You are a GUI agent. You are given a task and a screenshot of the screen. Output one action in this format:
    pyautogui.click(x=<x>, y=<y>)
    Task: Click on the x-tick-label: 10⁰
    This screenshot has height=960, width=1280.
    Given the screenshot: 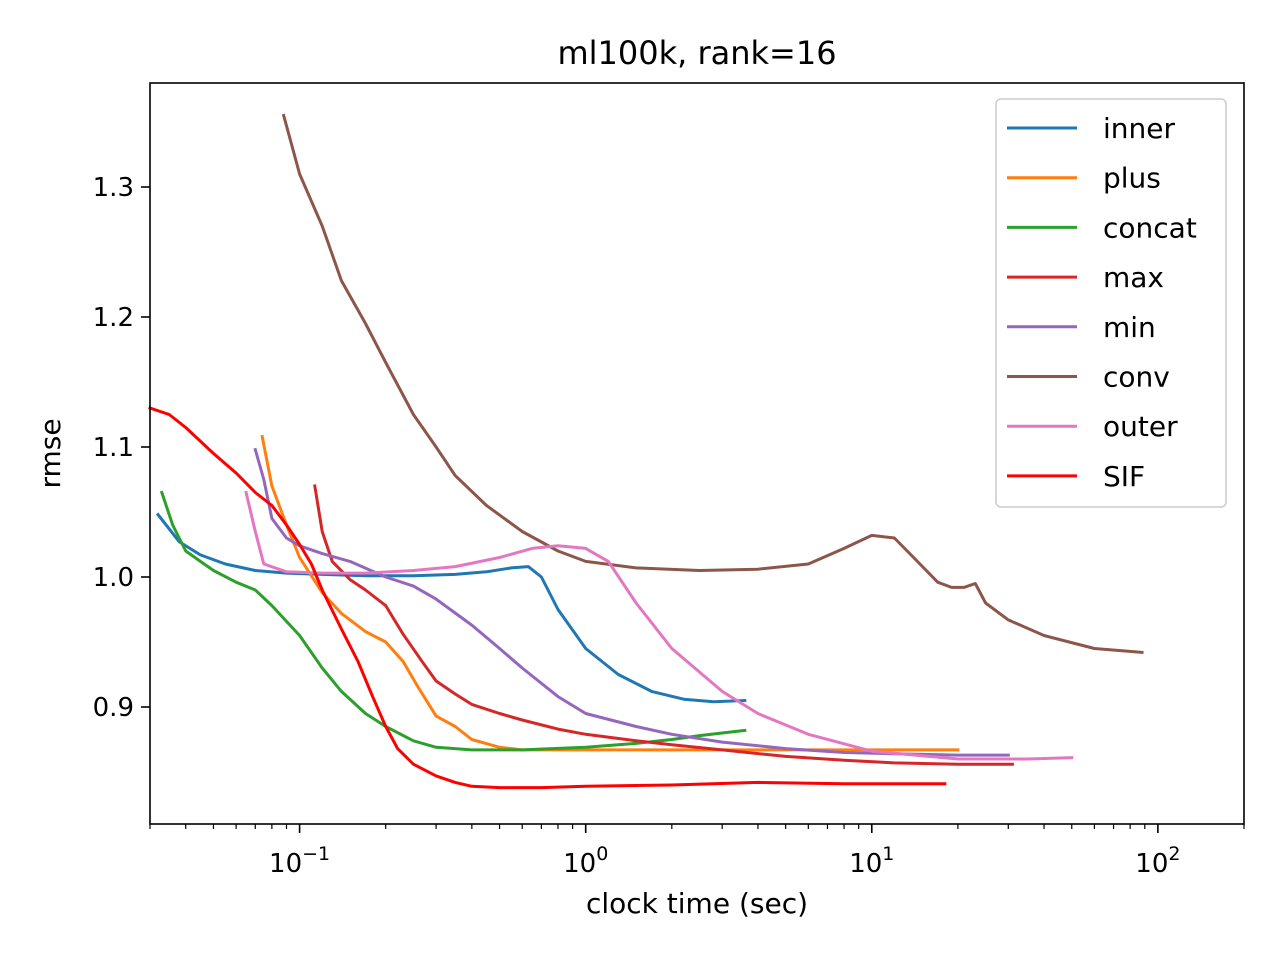 What is the action you would take?
    pyautogui.click(x=585, y=861)
    